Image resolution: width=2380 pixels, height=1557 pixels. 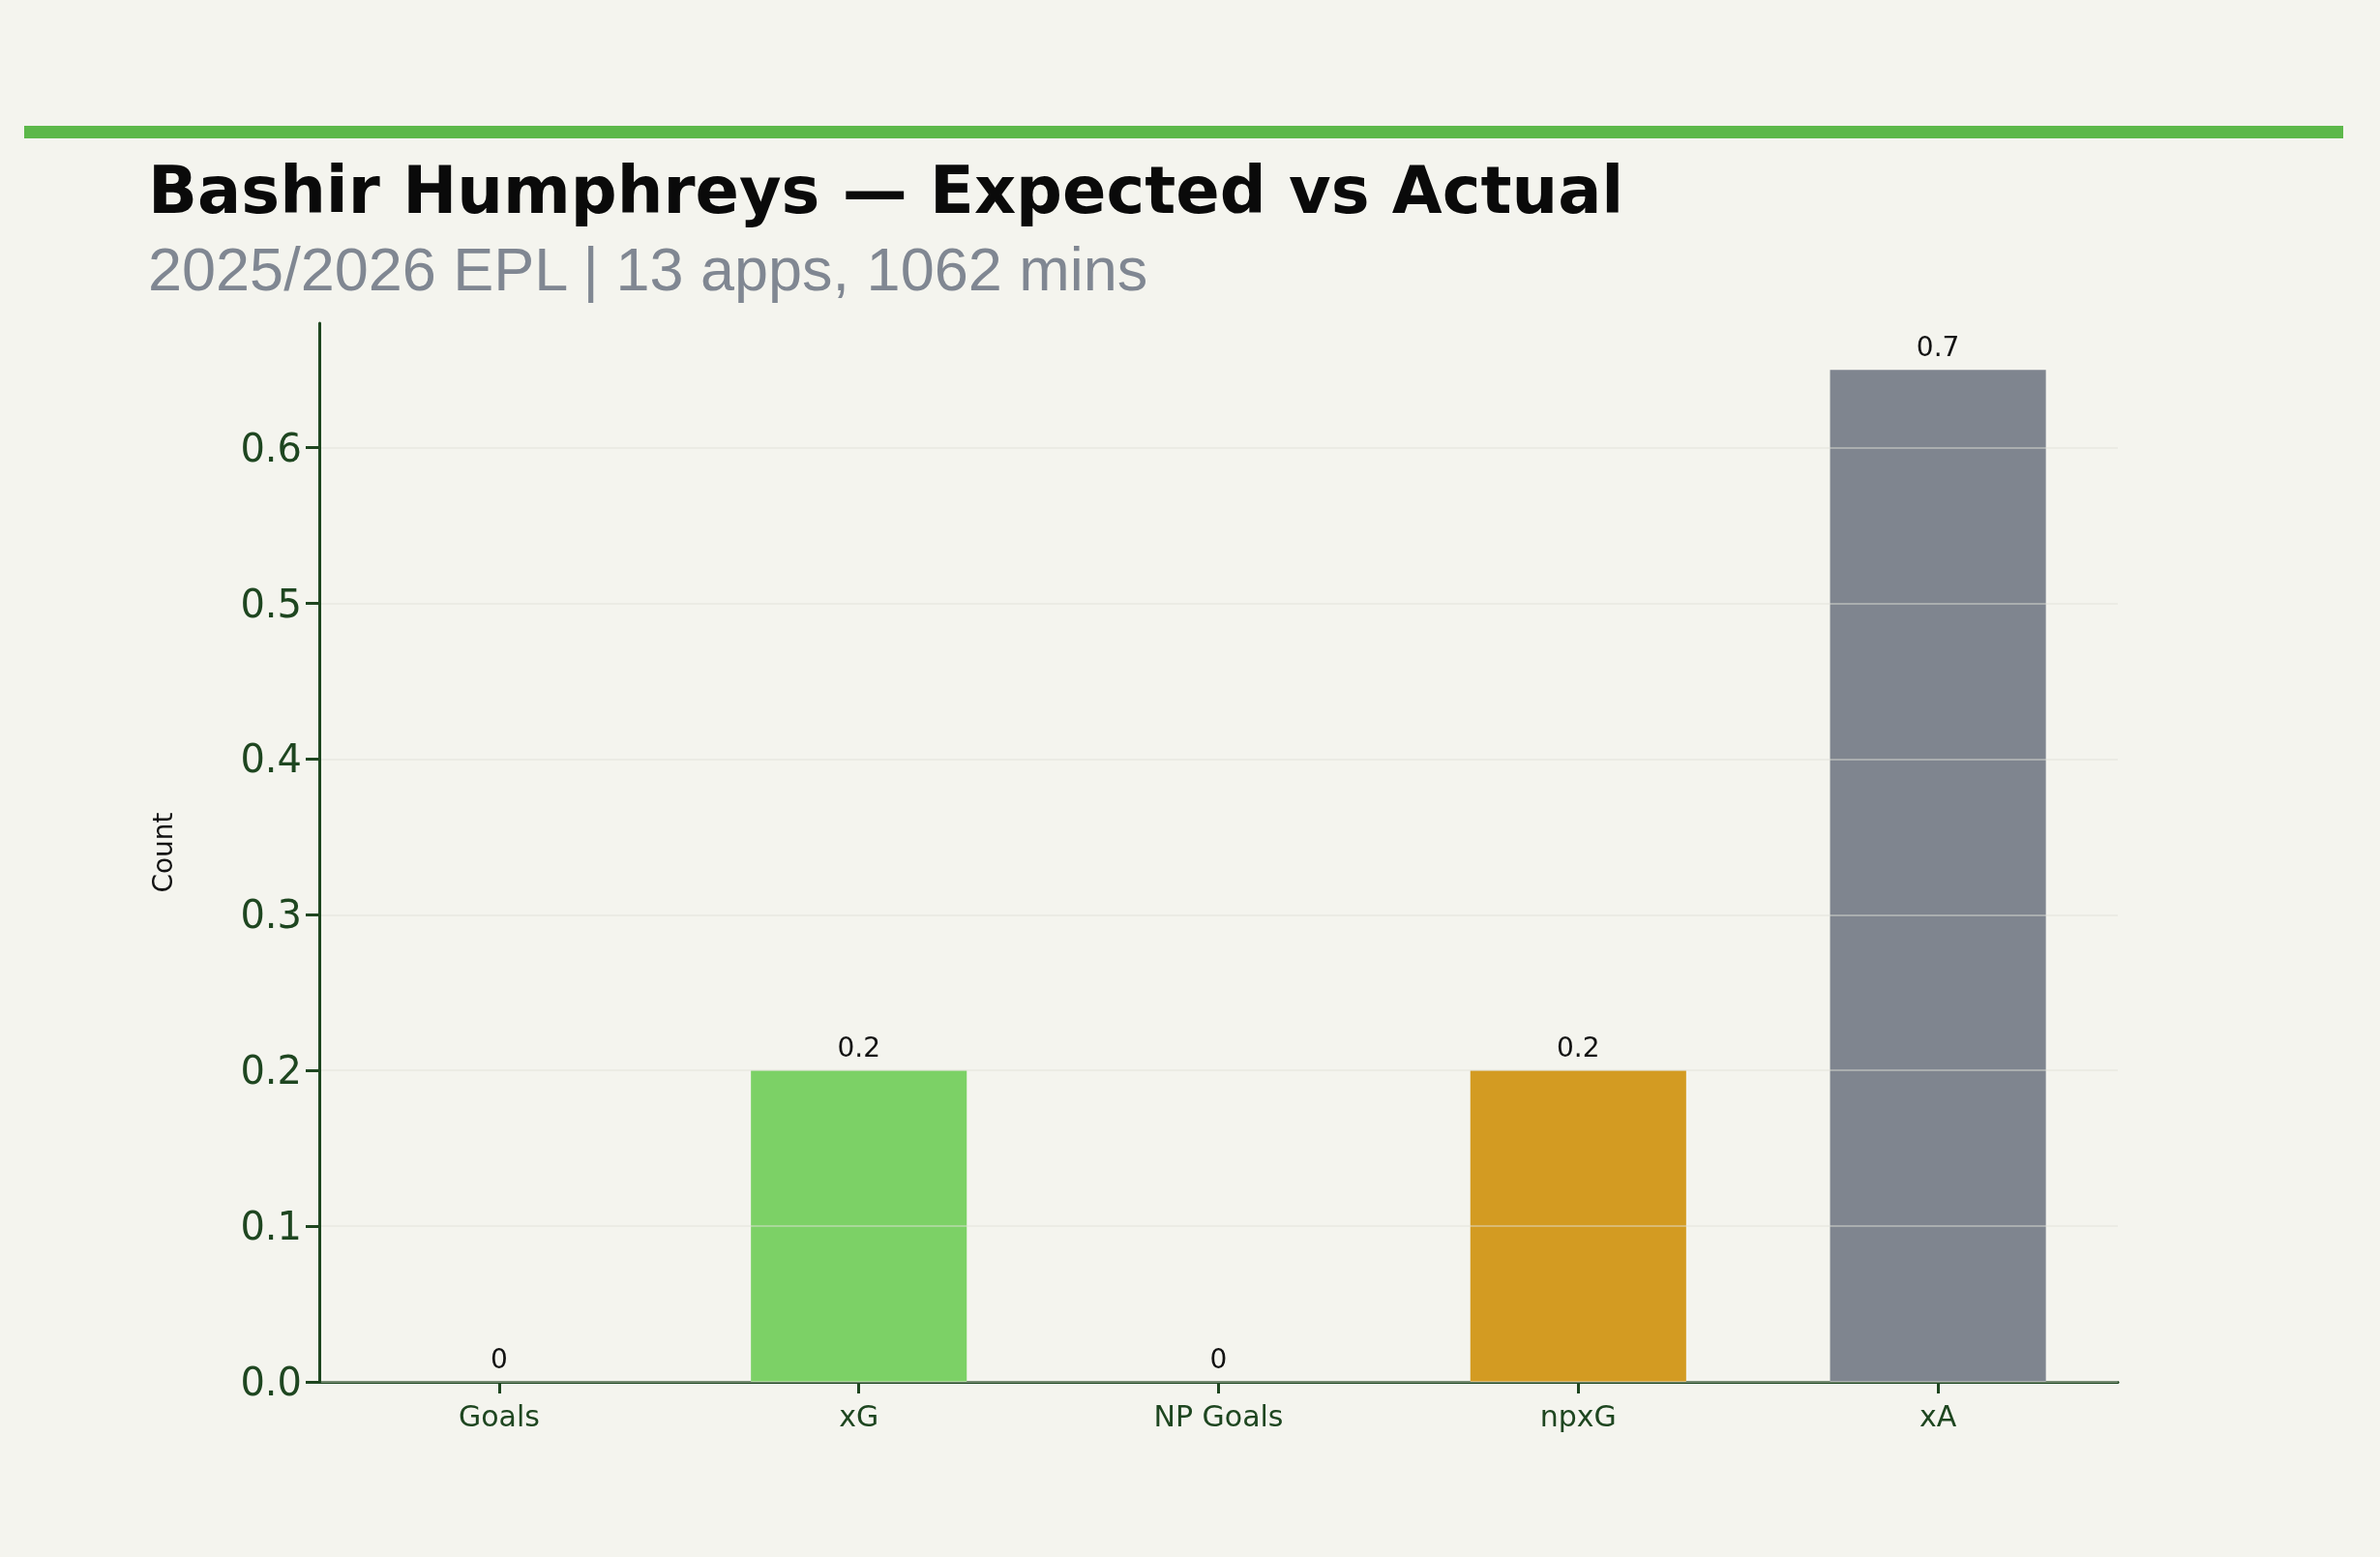 What do you see at coordinates (271, 759) in the screenshot?
I see `y-tick-label: 0.4` at bounding box center [271, 759].